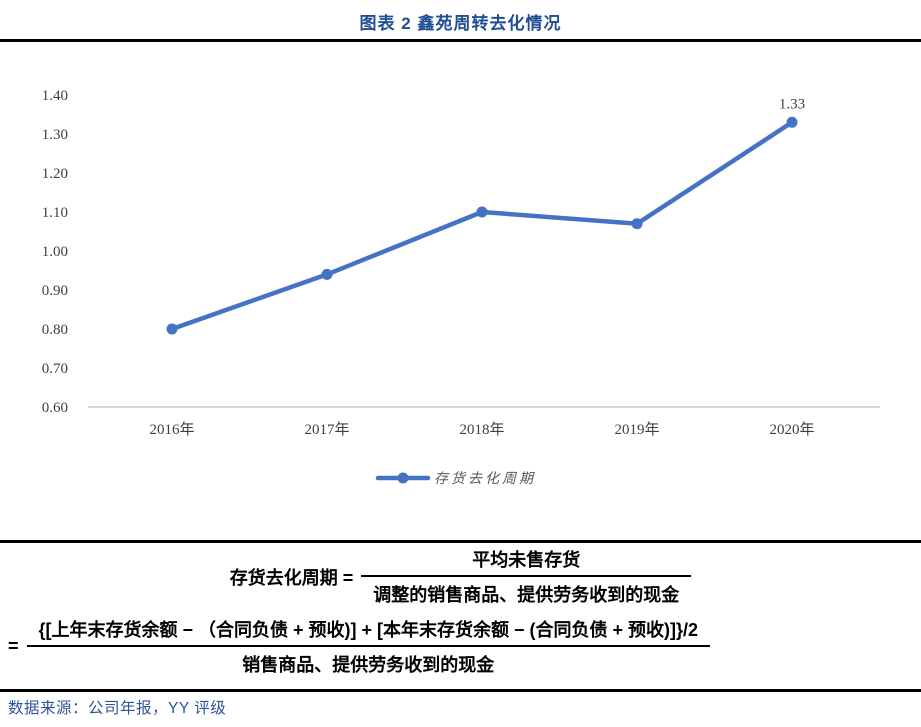 The image size is (921, 727). Describe the element at coordinates (13, 646) in the screenshot. I see `formula-equals-sign: =` at that location.